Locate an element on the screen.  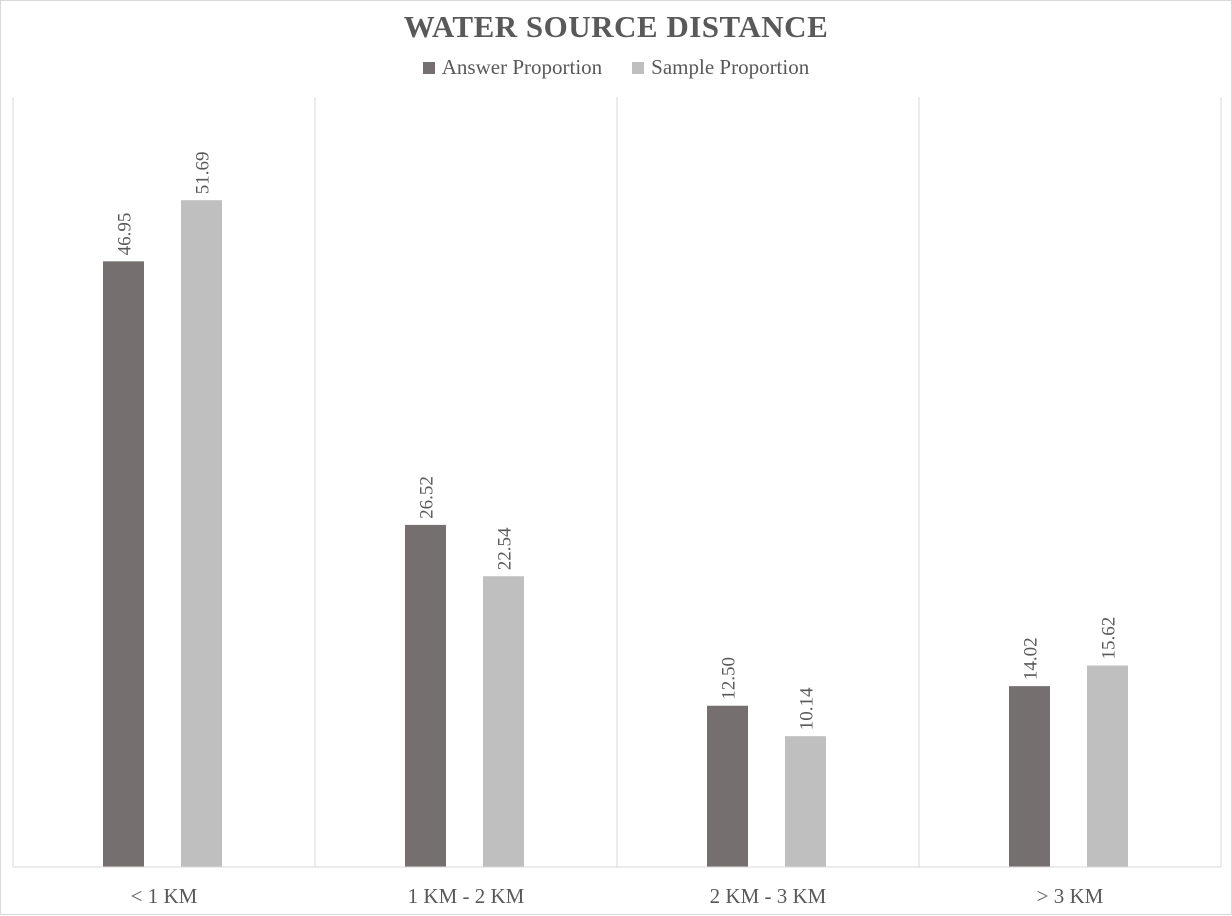
chart-title: WATER SOURCE DISTANCE is located at coordinates (616, 26).